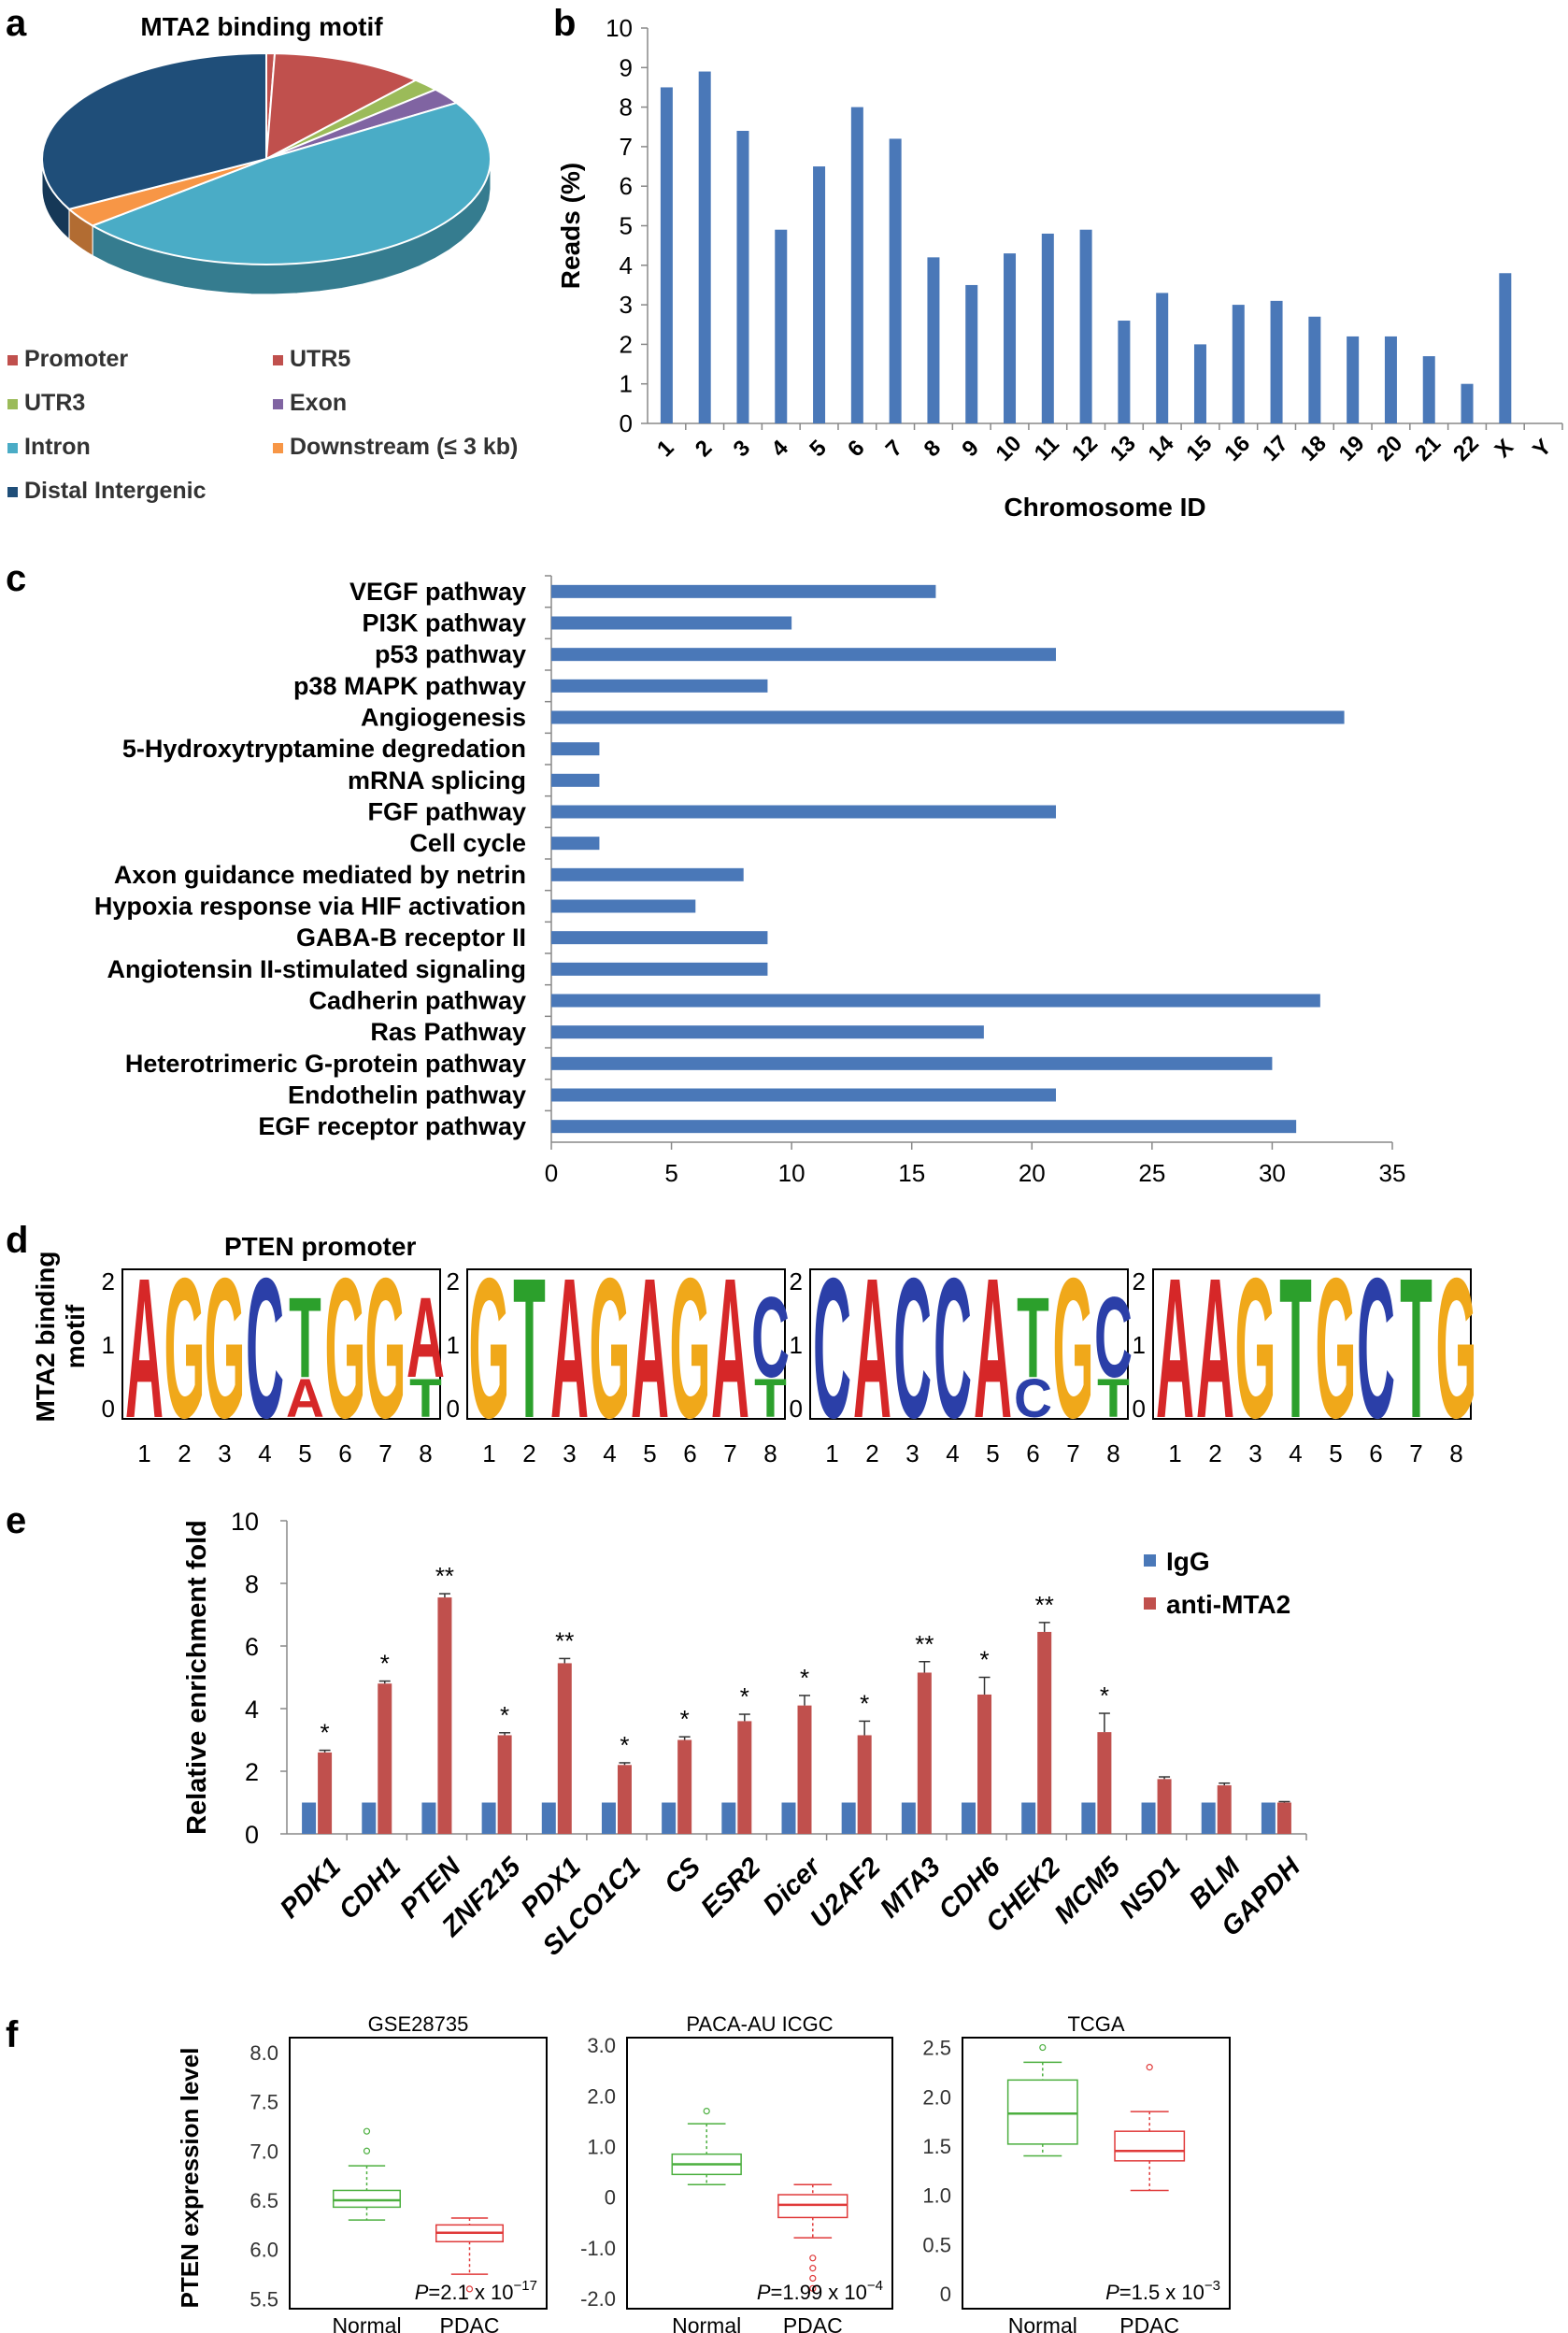 Image resolution: width=1568 pixels, height=2333 pixels. I want to click on x-tick-label: 12, so click(1085, 448).